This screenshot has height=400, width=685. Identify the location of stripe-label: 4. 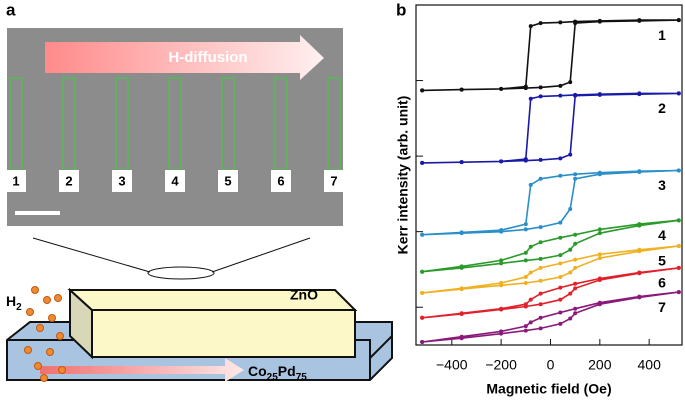
(175, 180).